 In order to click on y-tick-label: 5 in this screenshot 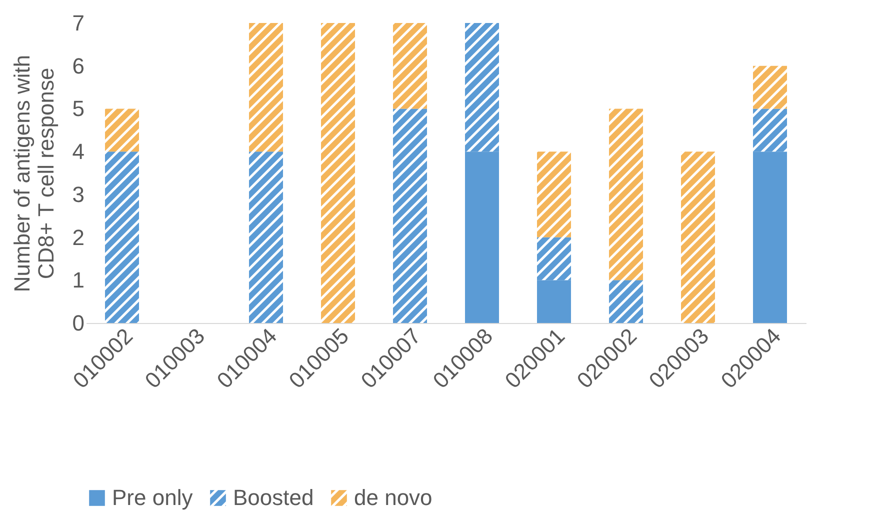, I will do `click(78, 109)`.